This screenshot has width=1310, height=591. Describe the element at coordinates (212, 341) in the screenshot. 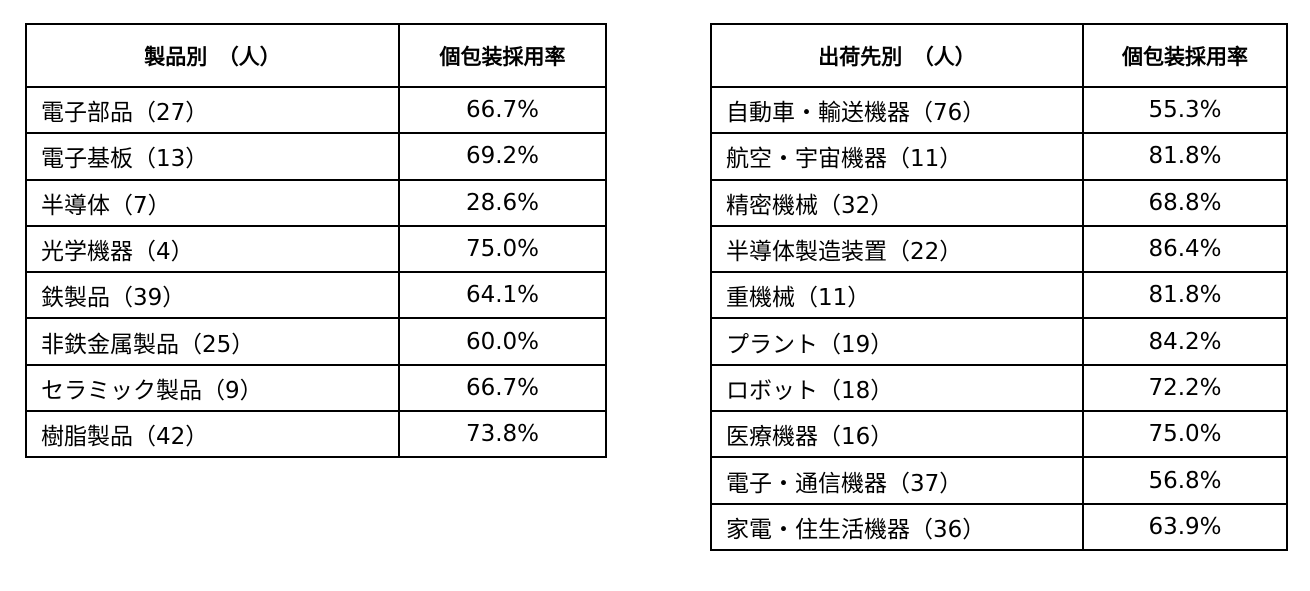

I see `category-cell: 非鉄金属製品（25）` at that location.